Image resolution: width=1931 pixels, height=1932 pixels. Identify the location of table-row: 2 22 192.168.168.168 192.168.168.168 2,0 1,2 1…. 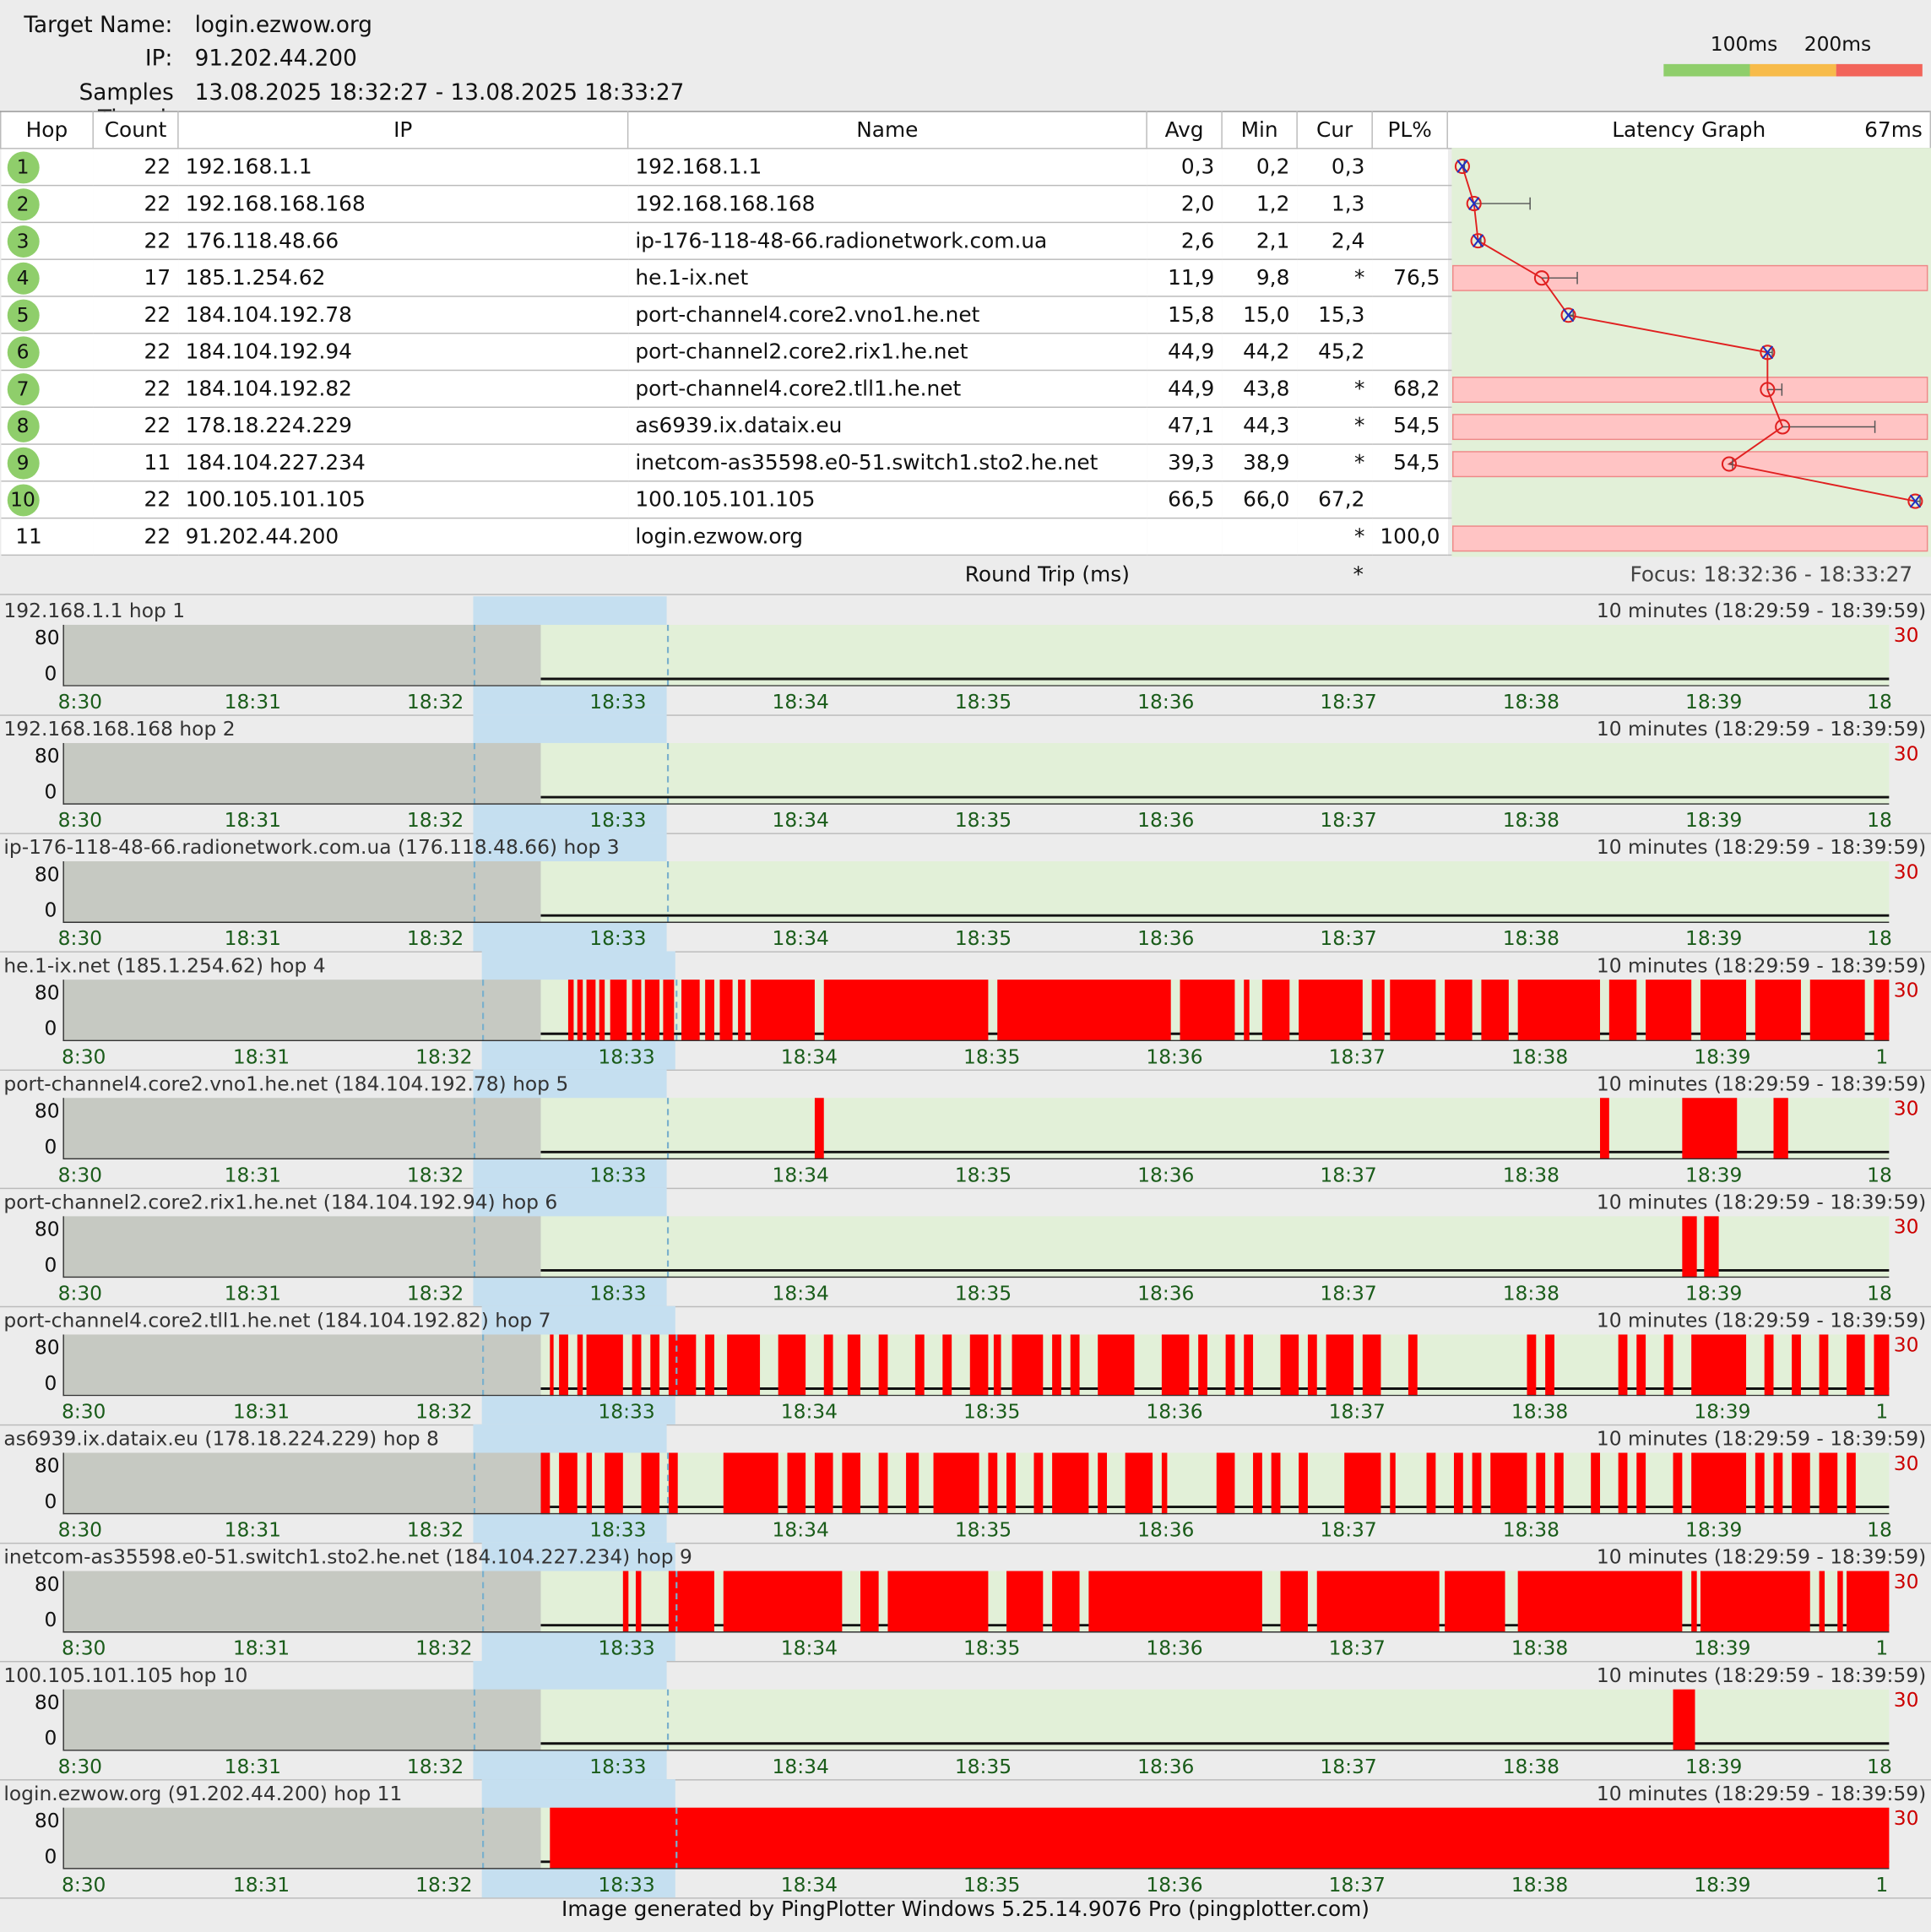
(965, 205).